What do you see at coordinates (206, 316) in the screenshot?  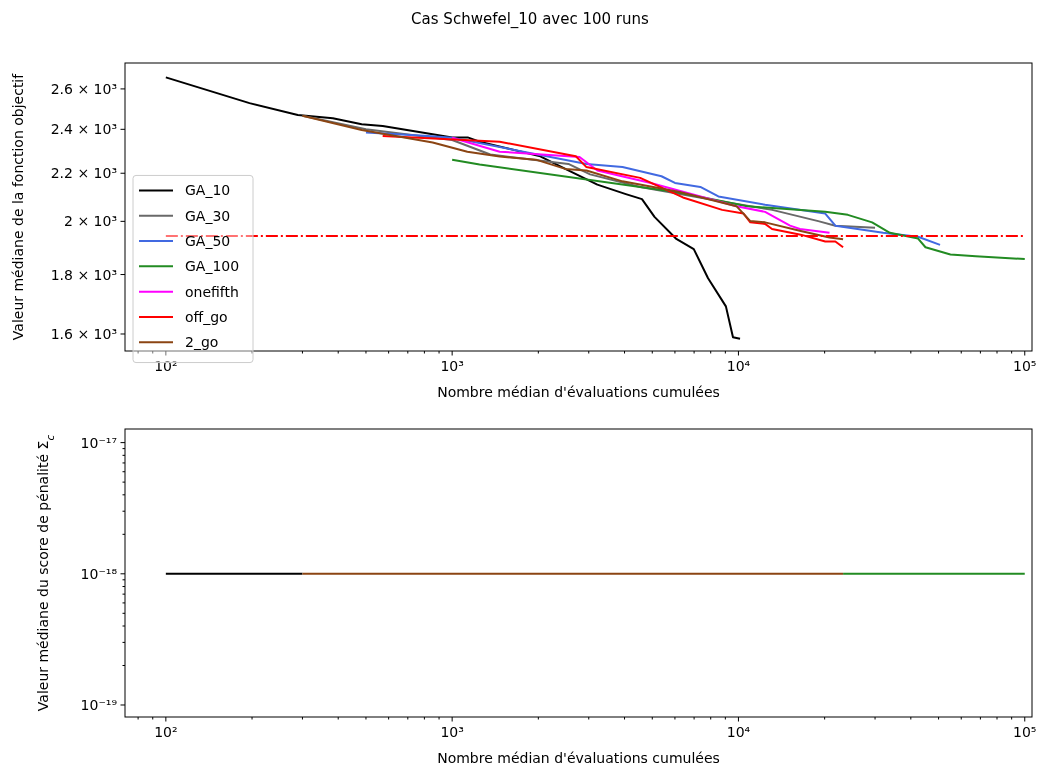 I see `legend-label: off_go` at bounding box center [206, 316].